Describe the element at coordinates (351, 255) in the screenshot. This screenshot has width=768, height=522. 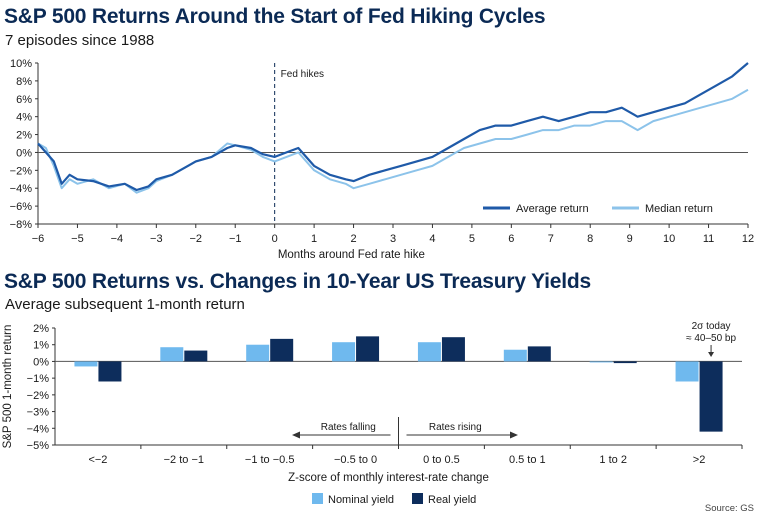
I see `x-axis-label: Months around Fed rate hike` at that location.